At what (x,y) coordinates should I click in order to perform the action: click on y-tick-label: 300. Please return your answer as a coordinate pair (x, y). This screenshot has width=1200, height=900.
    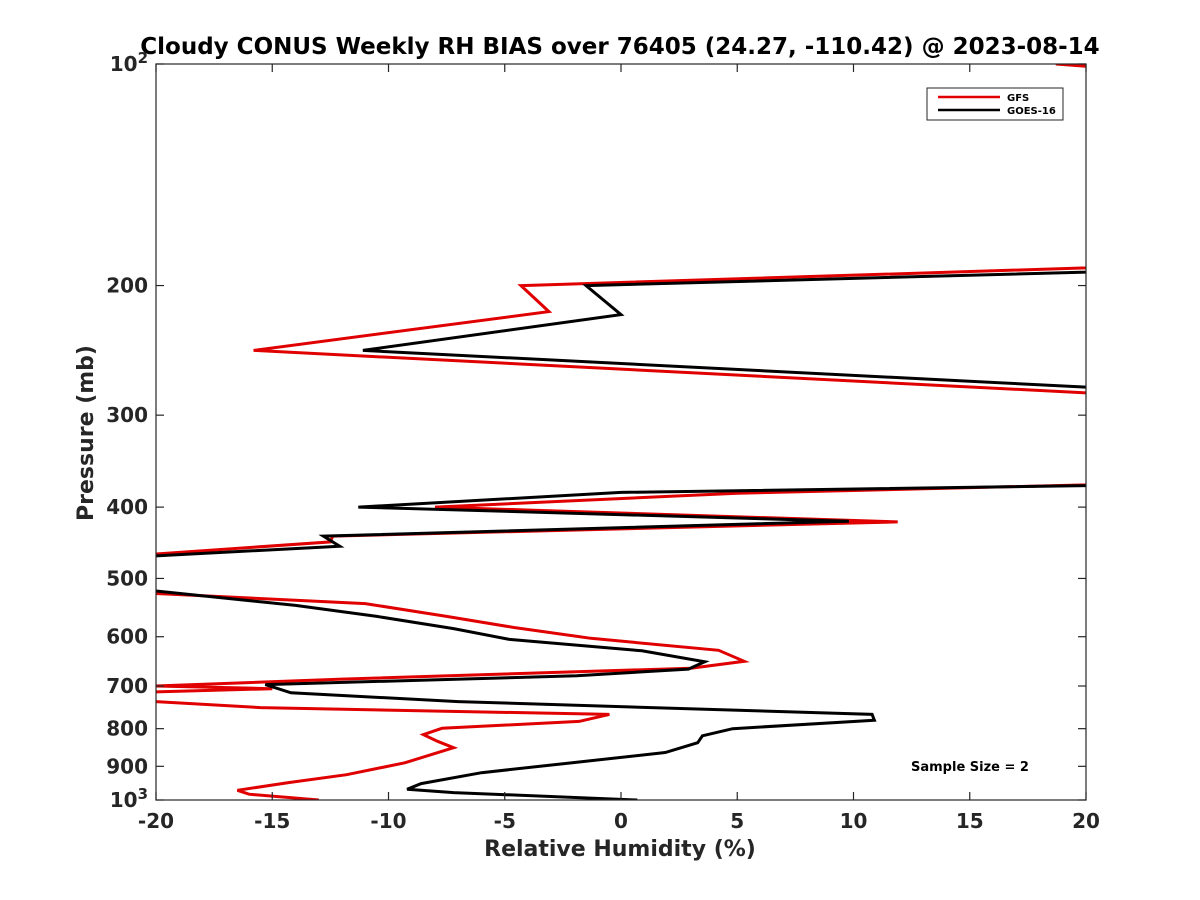
    Looking at the image, I should click on (127, 415).